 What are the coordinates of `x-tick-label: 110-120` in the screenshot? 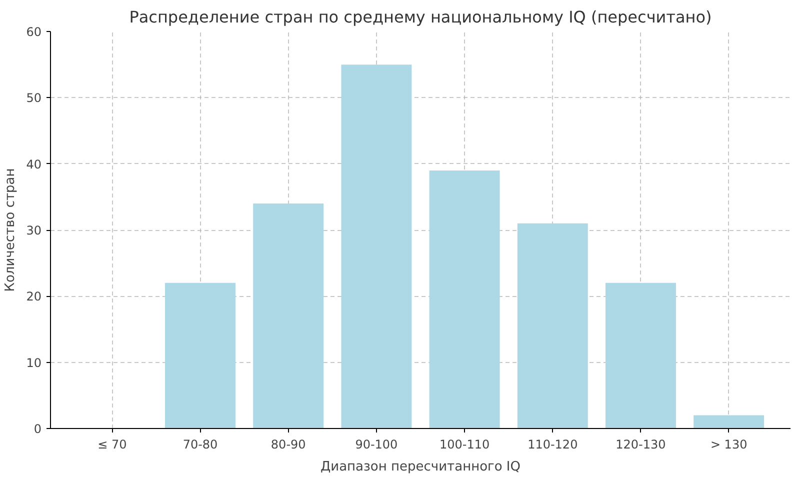 It's located at (553, 445).